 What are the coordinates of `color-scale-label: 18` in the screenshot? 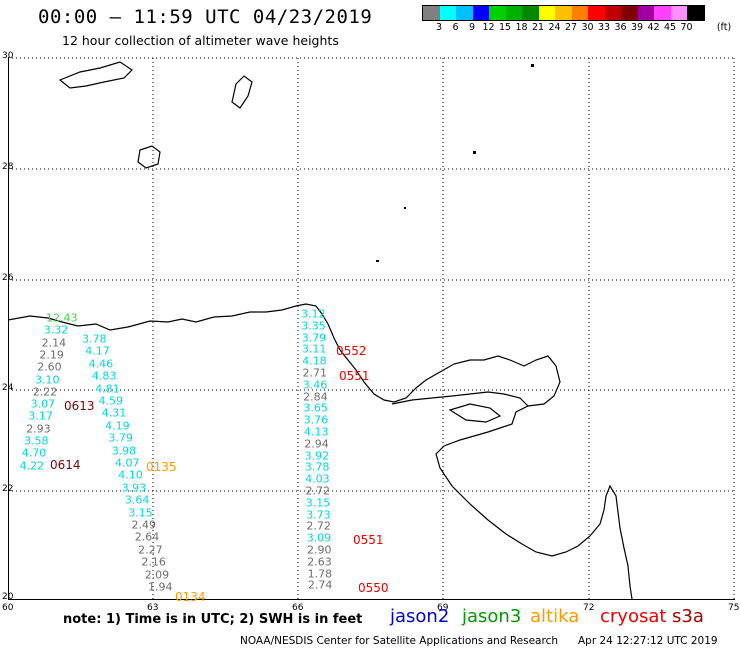 It's located at (521, 27).